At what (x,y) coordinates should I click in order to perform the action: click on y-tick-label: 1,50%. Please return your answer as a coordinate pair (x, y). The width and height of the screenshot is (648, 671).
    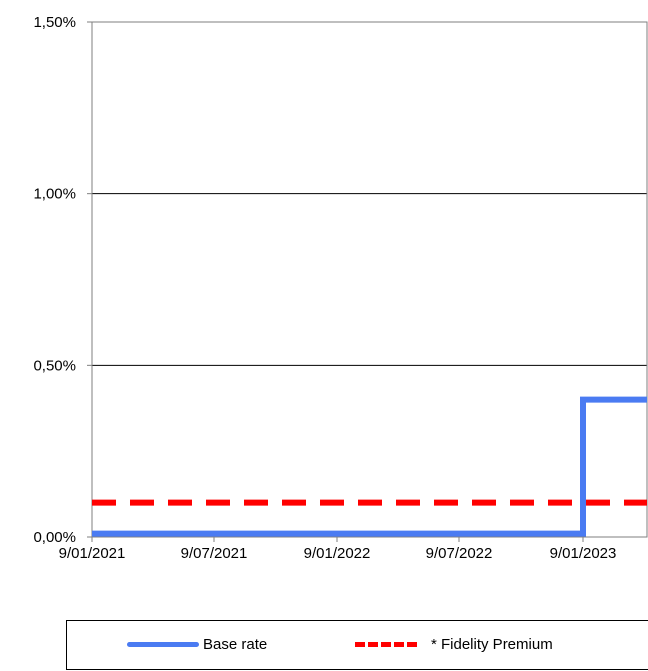
    Looking at the image, I should click on (54, 22).